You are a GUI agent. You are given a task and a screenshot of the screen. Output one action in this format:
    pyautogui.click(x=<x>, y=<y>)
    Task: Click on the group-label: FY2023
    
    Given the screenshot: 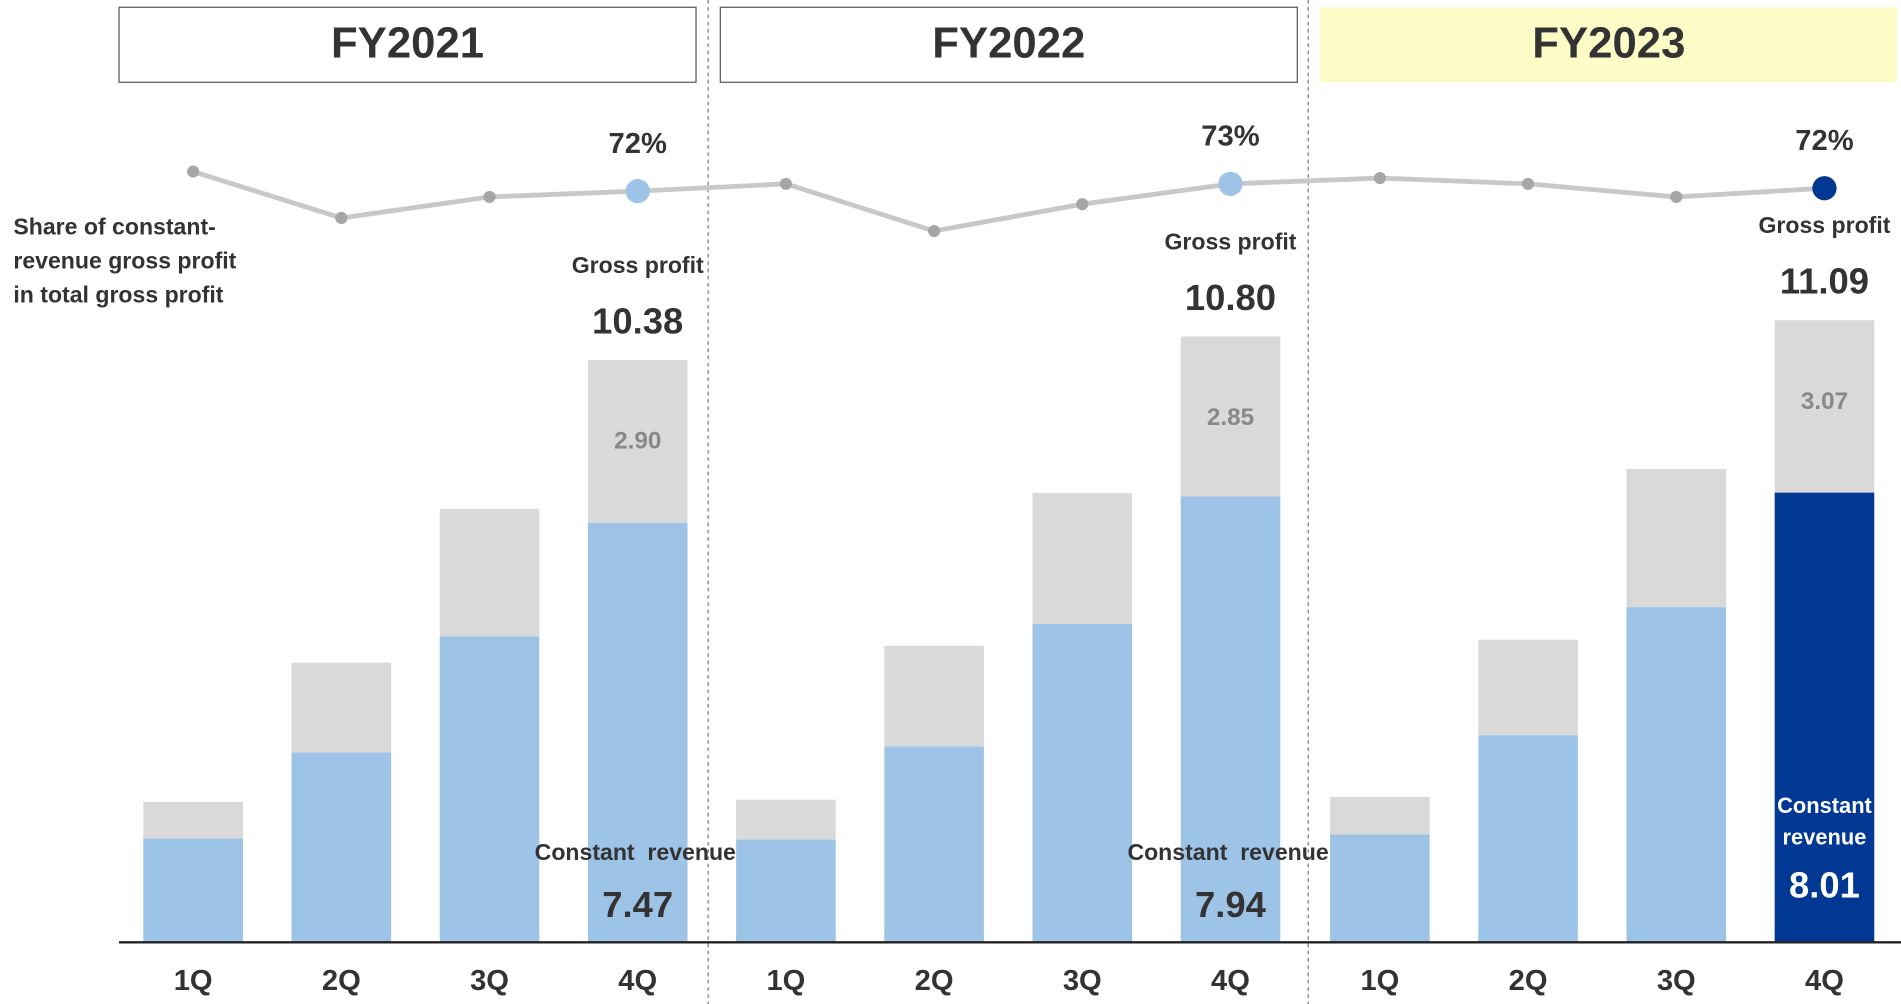 What is the action you would take?
    pyautogui.click(x=1608, y=44)
    